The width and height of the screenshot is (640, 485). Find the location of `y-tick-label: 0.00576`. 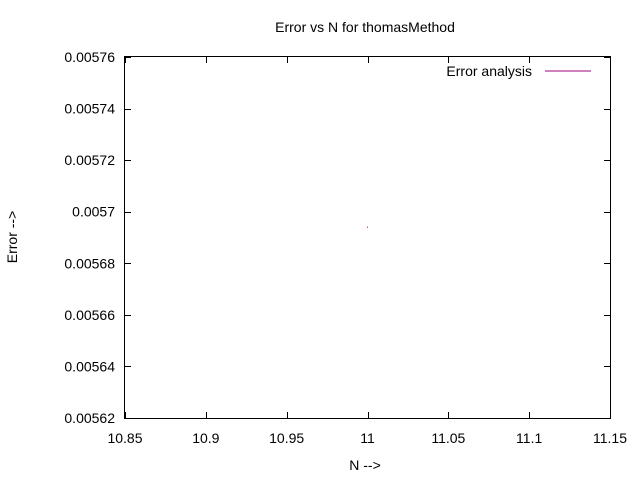

y-tick-label: 0.00576 is located at coordinates (89, 57).